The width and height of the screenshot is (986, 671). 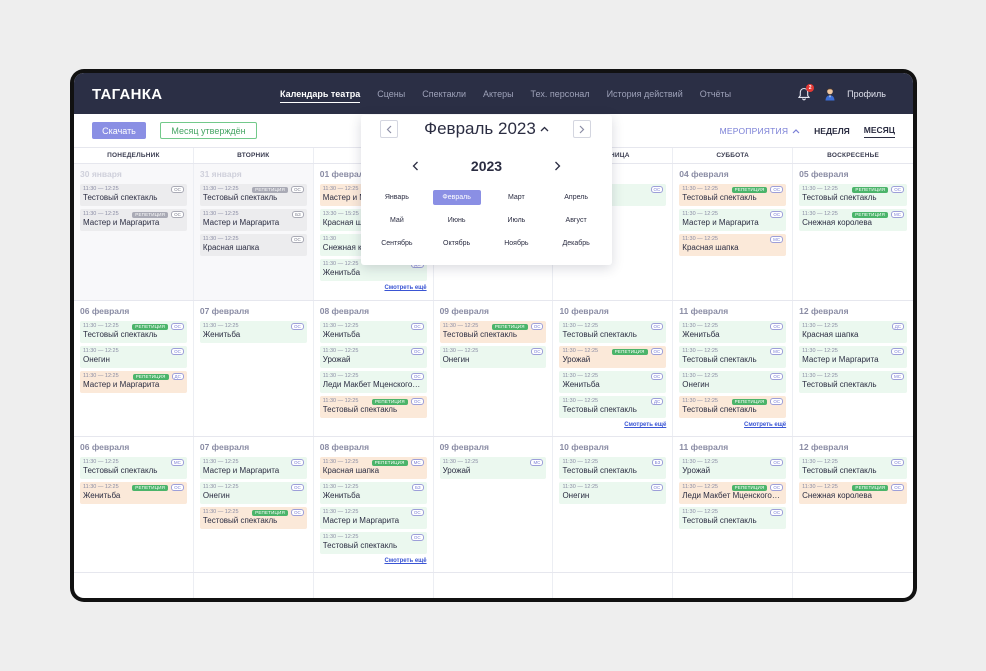 What do you see at coordinates (760, 131) in the screenshot?
I see `events-filter-dropdown: МЕРОПРИЯТИЯ` at bounding box center [760, 131].